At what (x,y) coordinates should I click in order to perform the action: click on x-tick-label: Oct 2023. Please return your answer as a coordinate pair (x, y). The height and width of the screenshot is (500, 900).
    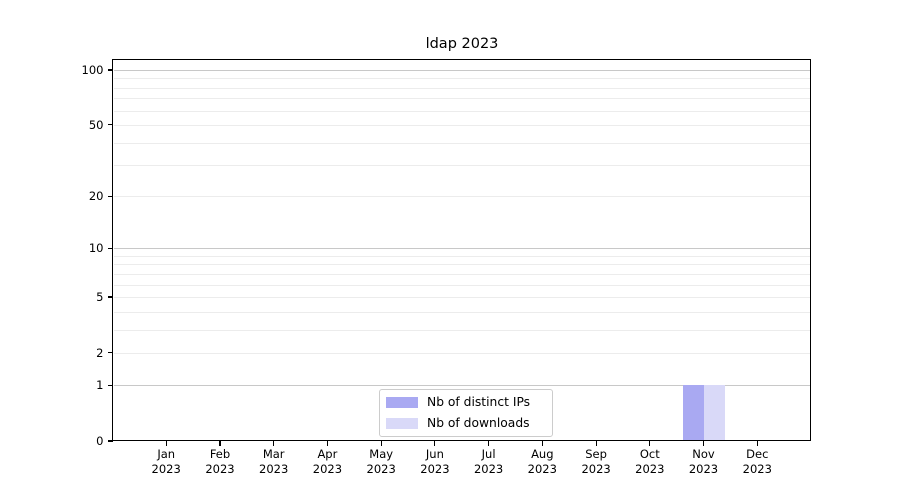
    Looking at the image, I should click on (650, 461).